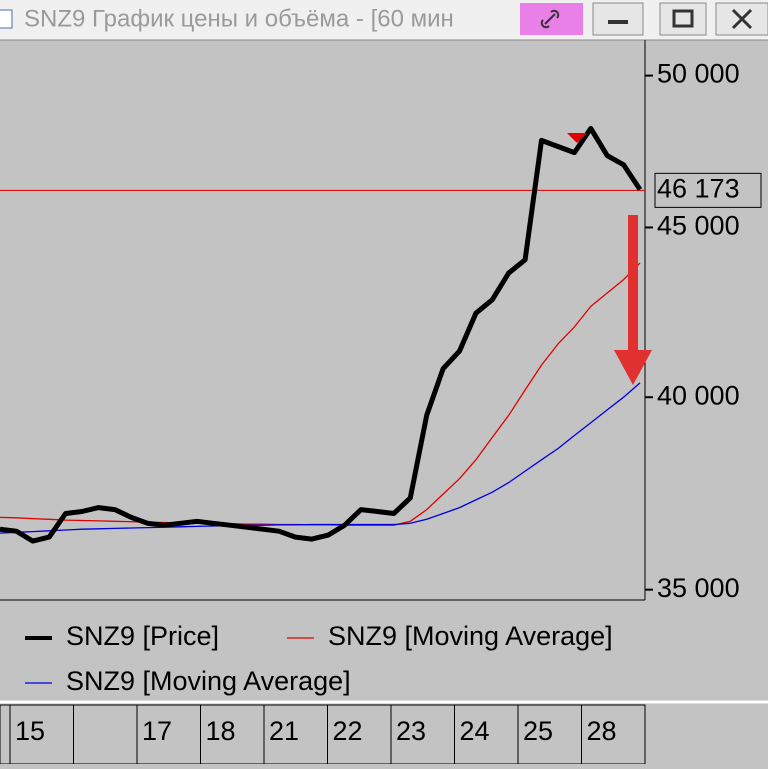  I want to click on x-tick-label: 17, so click(157, 731).